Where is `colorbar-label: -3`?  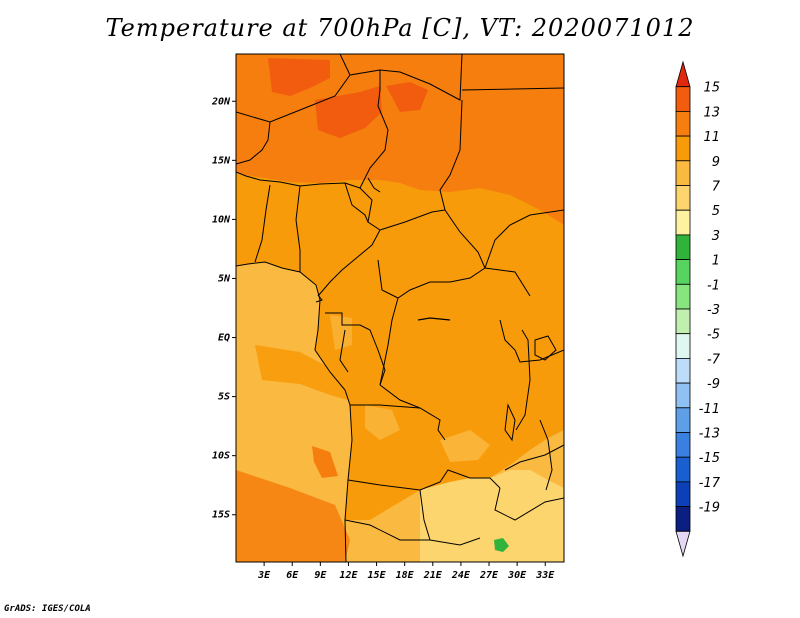
colorbar-label: -3 is located at coordinates (713, 310).